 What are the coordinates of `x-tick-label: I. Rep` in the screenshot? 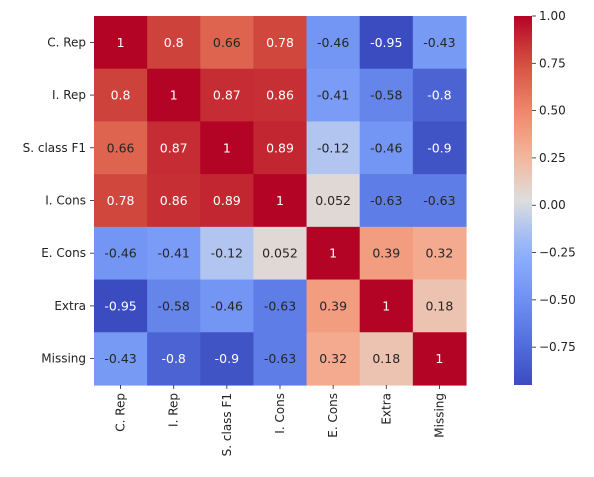 It's located at (174, 410).